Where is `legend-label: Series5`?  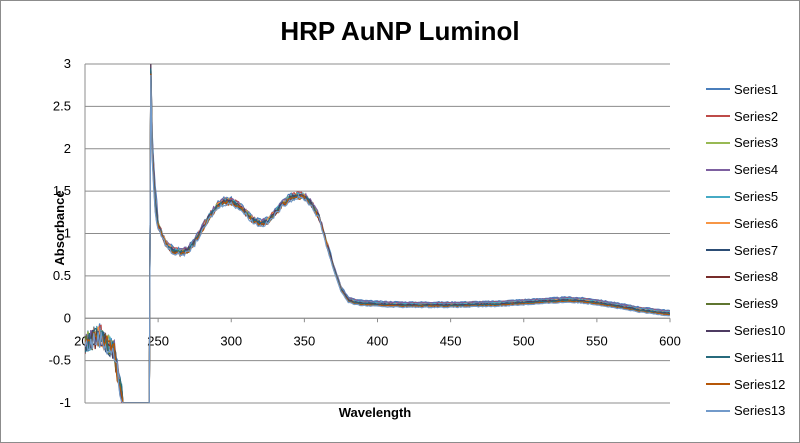 legend-label: Series5 is located at coordinates (756, 197).